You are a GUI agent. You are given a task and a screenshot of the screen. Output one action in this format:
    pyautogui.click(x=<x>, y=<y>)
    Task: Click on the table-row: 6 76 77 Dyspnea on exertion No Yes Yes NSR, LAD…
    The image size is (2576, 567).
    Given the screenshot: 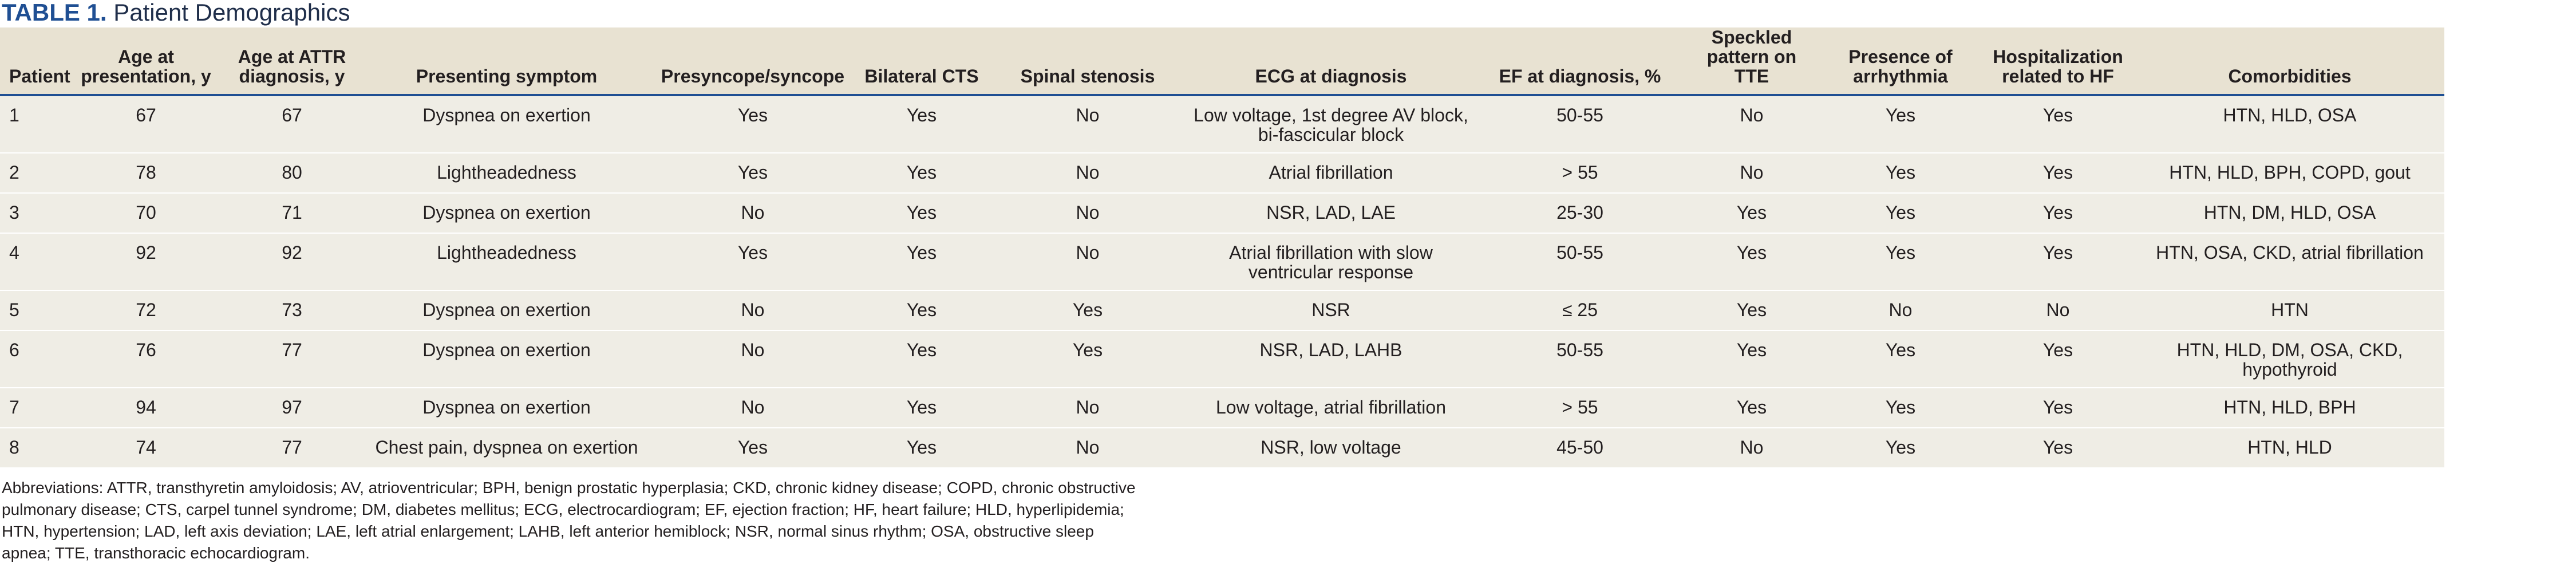 What is the action you would take?
    pyautogui.click(x=1222, y=359)
    